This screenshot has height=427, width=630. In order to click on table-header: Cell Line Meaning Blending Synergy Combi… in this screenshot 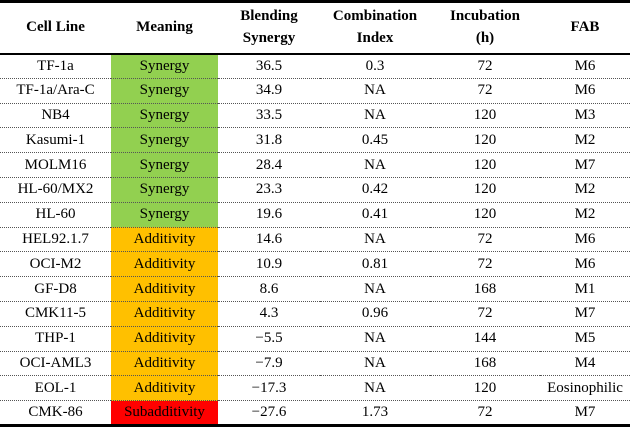, I will do `click(315, 28)`.